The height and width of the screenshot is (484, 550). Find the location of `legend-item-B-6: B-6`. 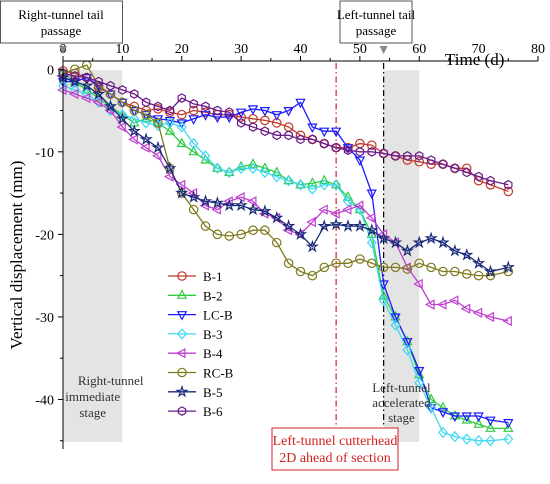

legend-item-B-6: B-6 is located at coordinates (195, 411).